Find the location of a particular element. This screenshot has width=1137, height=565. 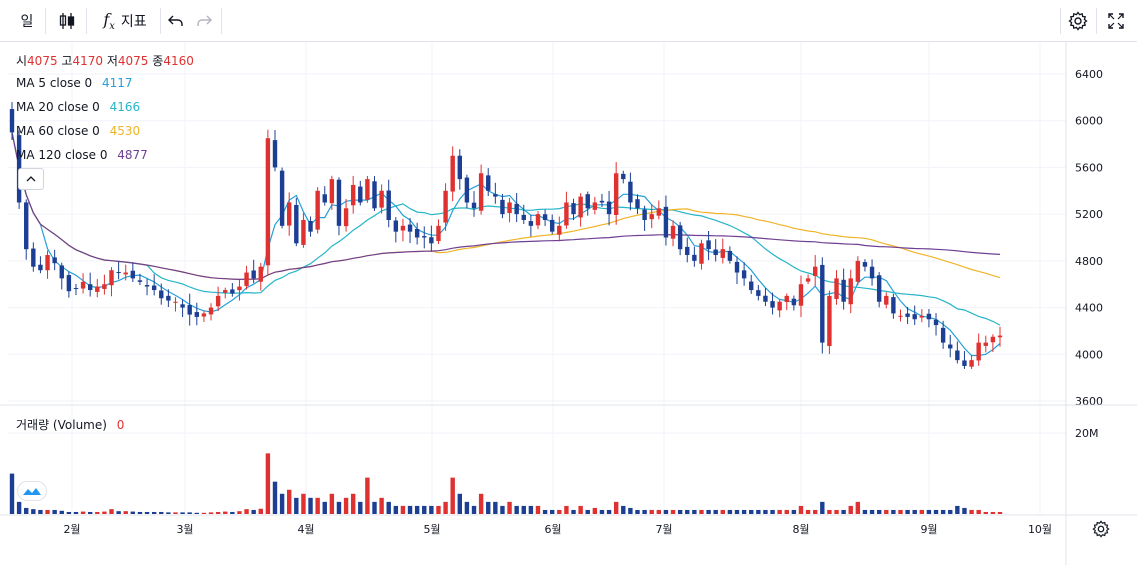

ma120-legend: MA 120 close 0 4877 is located at coordinates (82, 155).